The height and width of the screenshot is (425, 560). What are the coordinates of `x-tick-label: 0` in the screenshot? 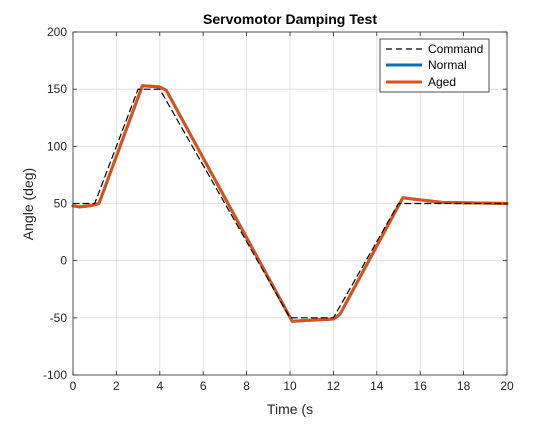 It's located at (73, 386).